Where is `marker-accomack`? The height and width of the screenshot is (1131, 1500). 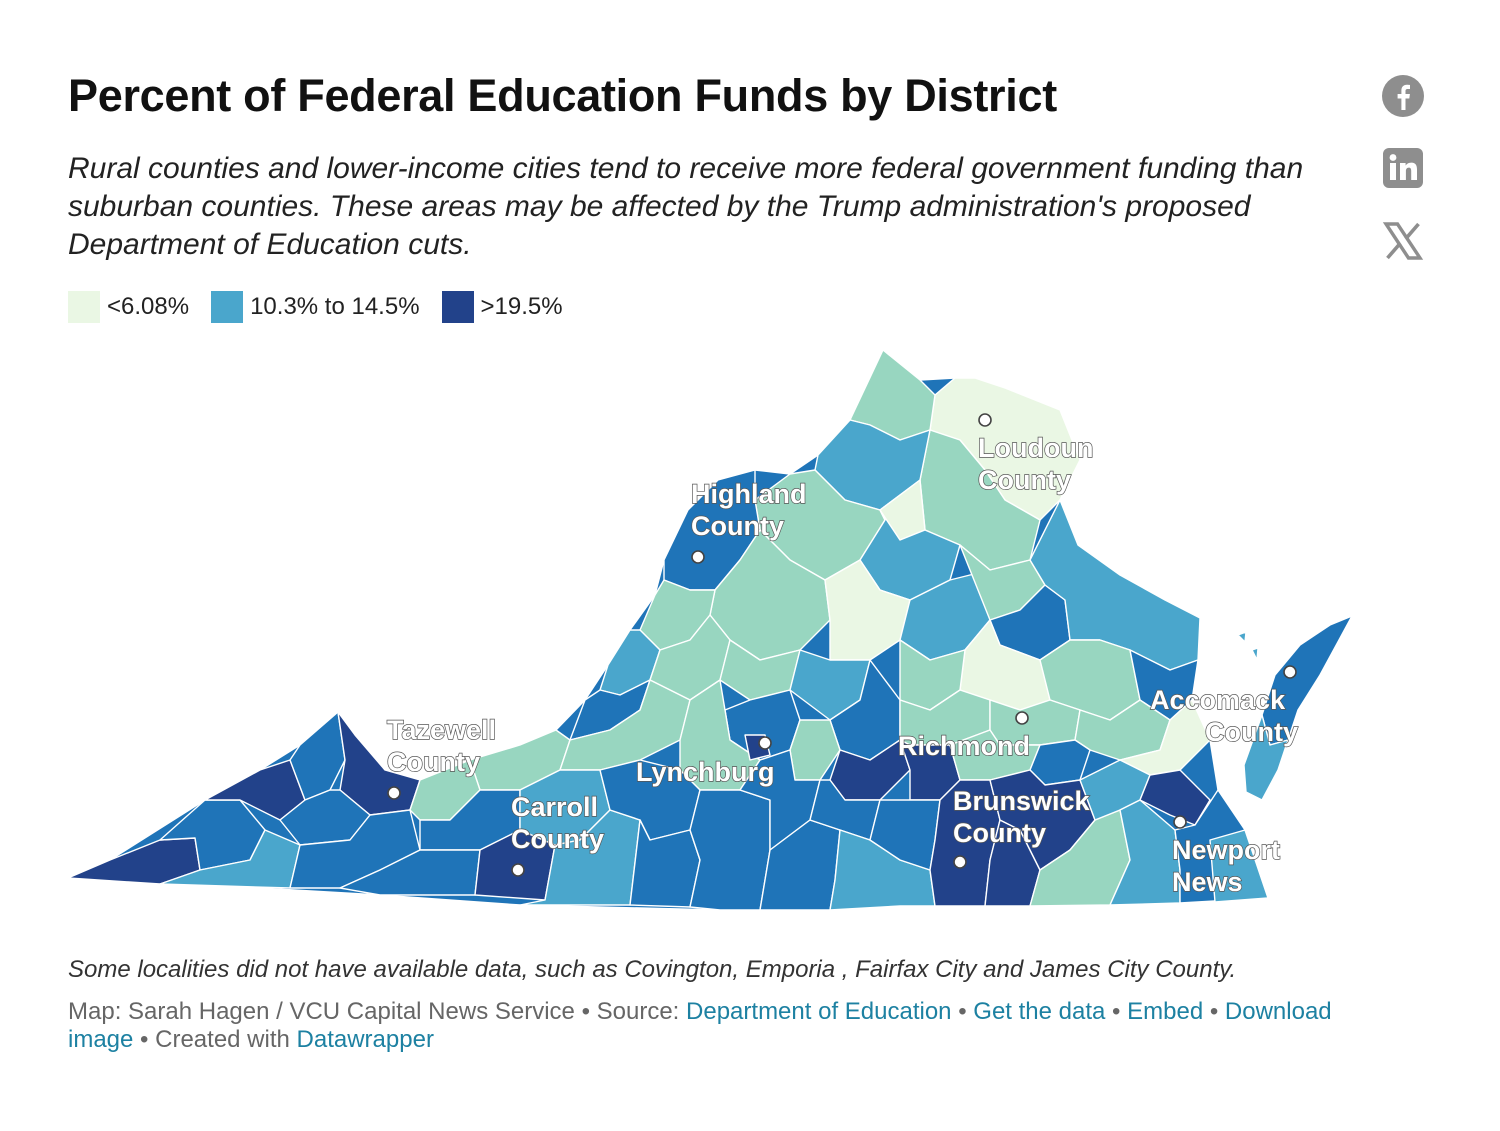
marker-accomack is located at coordinates (1290, 672).